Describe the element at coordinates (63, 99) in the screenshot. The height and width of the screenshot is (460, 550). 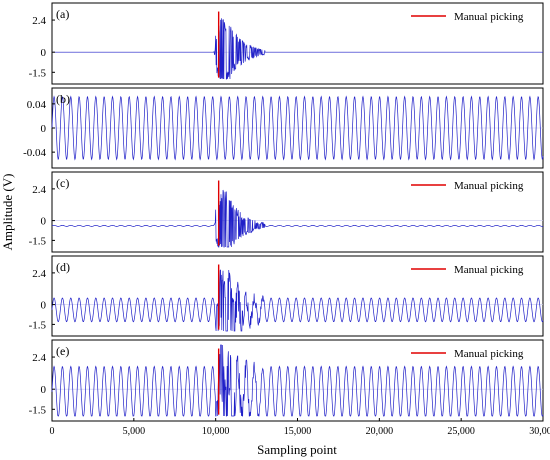
I see `panel-label: (b)` at that location.